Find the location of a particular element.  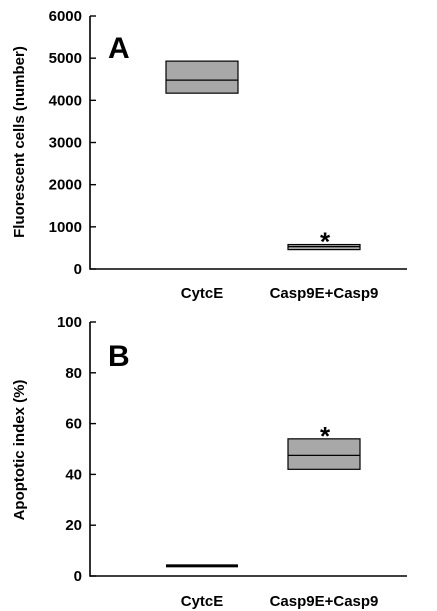

panel-b-y-tick-label: 100 is located at coordinates (69, 322).